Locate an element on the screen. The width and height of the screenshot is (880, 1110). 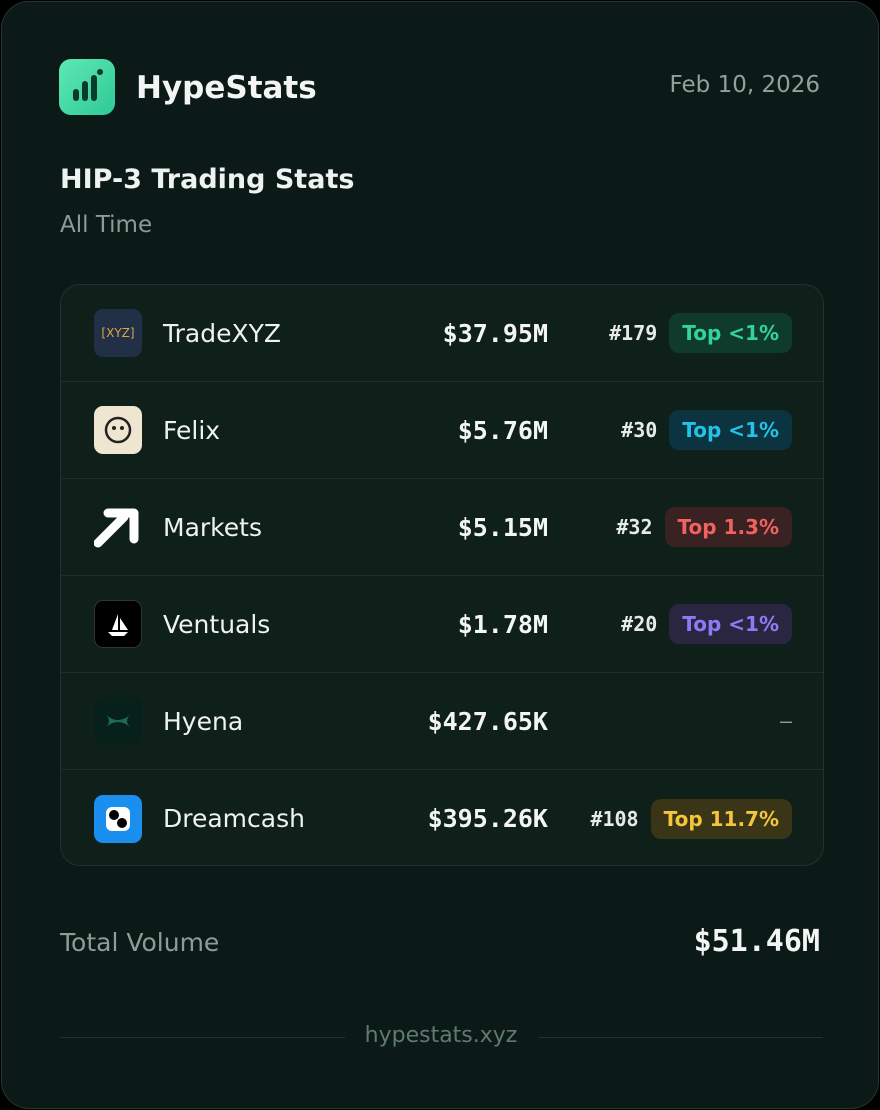
logo is located at coordinates (87, 87).